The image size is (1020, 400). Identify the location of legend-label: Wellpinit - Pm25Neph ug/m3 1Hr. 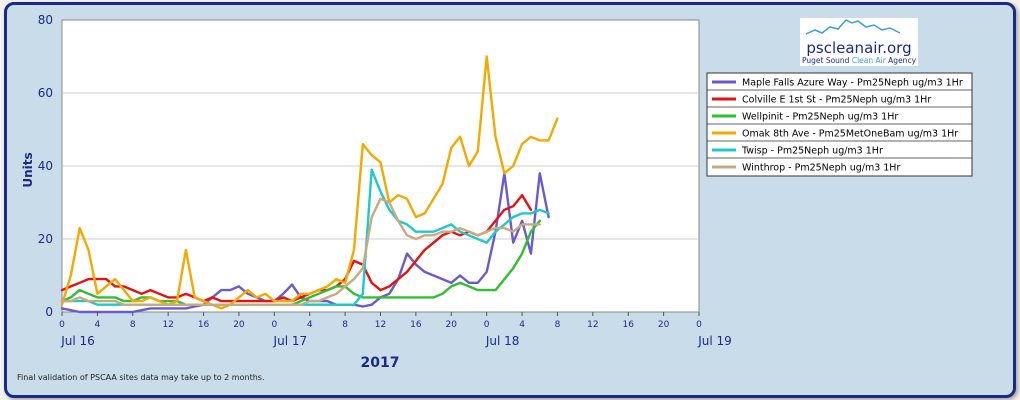
(820, 117).